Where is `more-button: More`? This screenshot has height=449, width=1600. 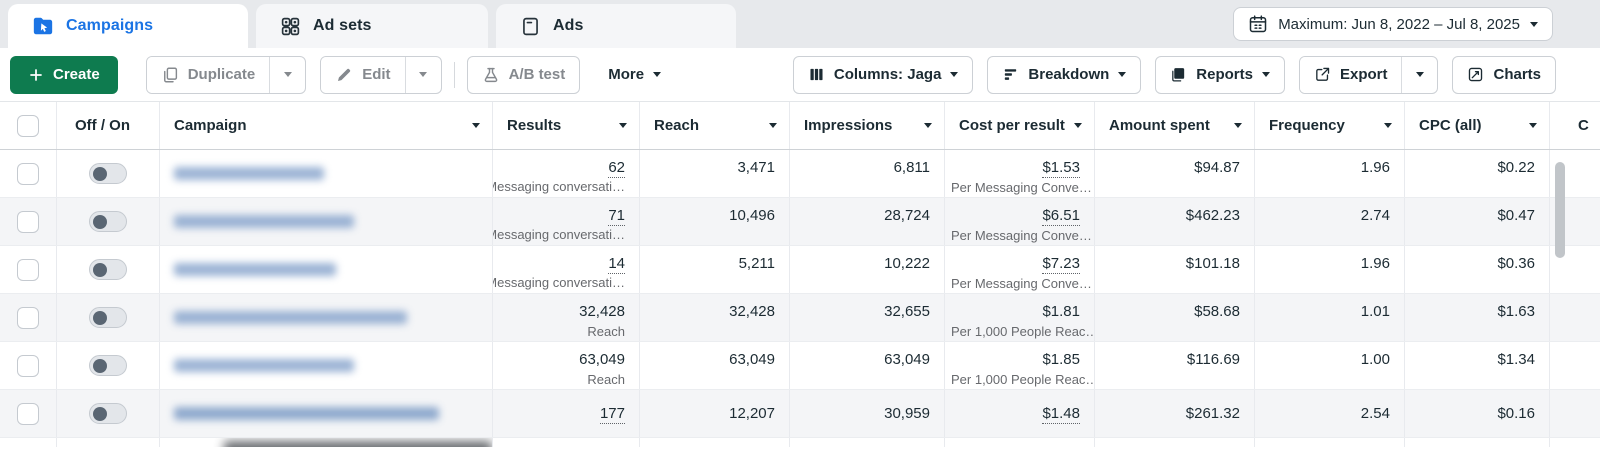
more-button: More is located at coordinates (635, 74).